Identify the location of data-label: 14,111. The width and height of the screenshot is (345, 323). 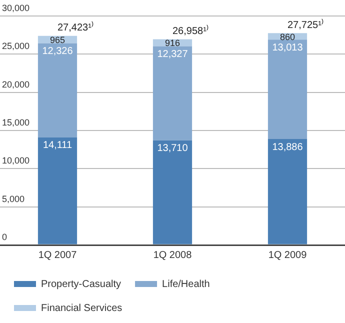
(57, 146).